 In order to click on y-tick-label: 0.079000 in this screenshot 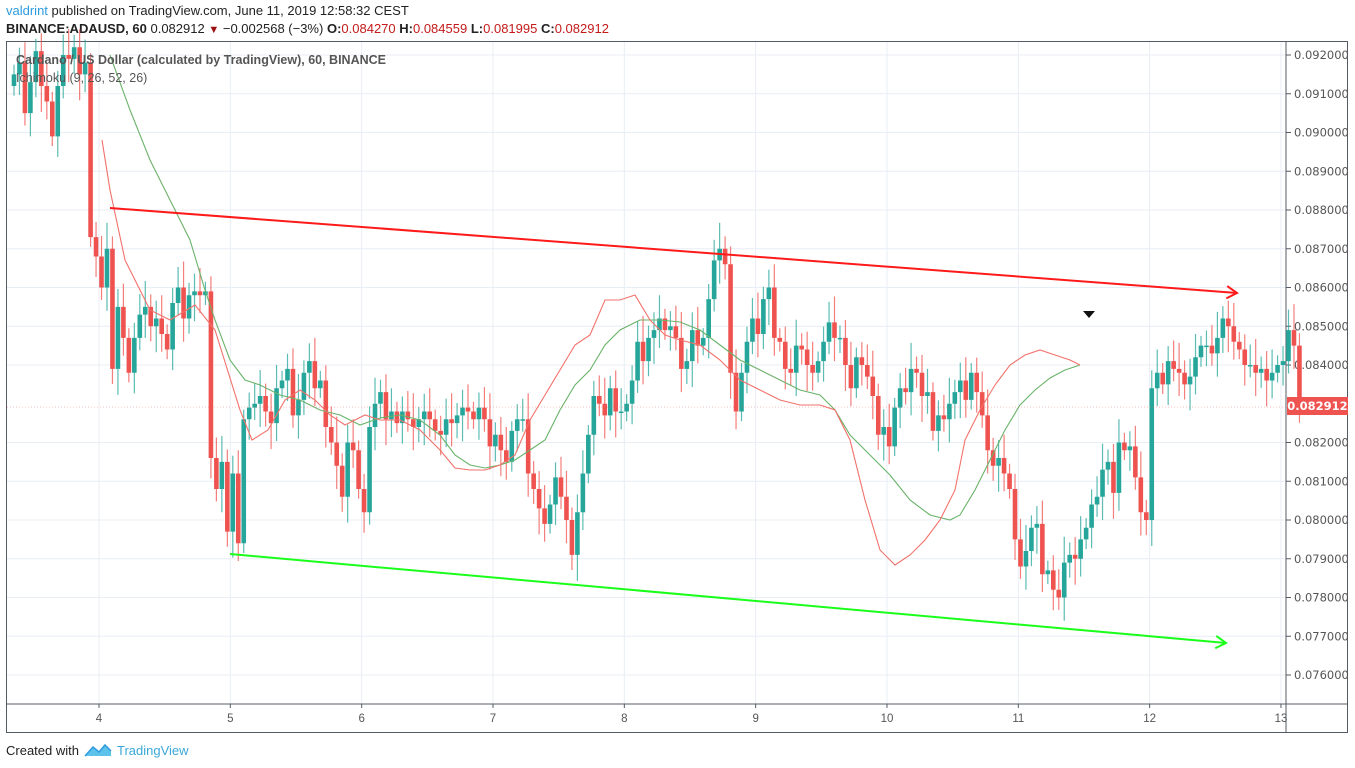, I will do `click(1321, 559)`.